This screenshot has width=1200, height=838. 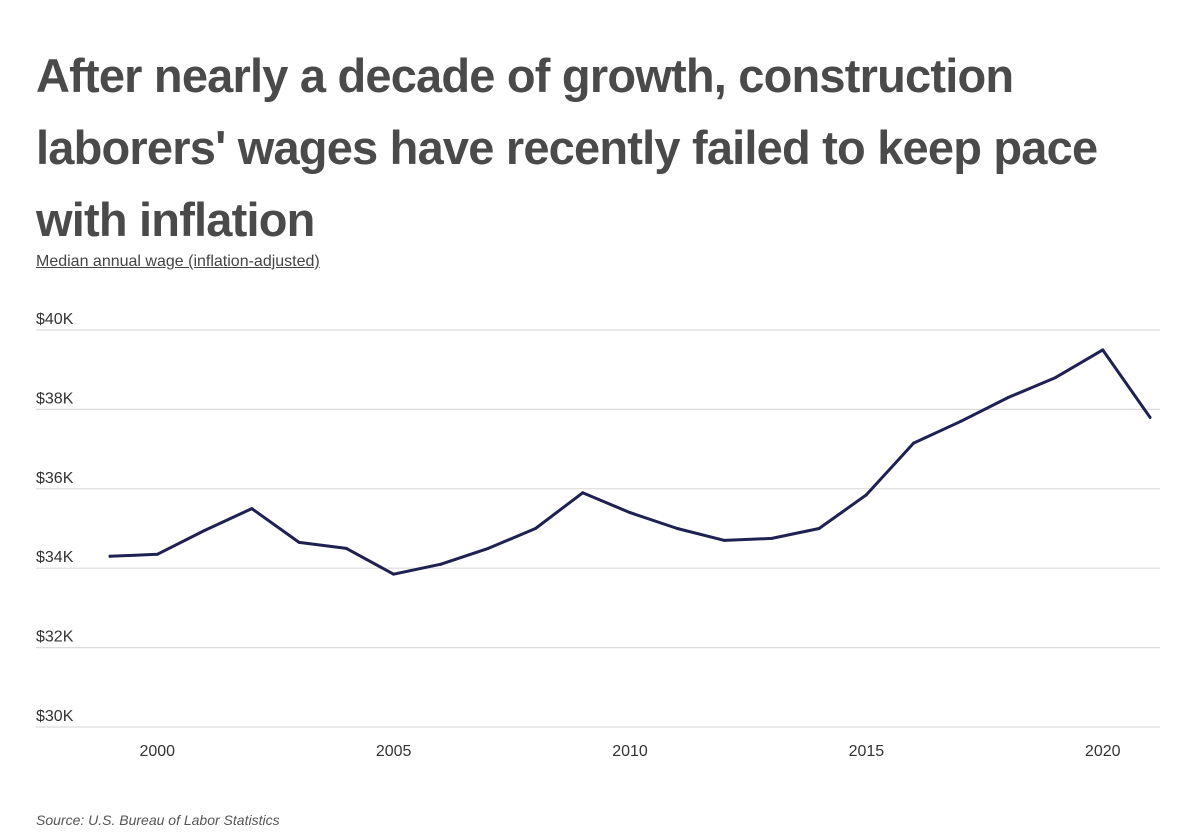 I want to click on y-tick-label: $32K, so click(x=55, y=637).